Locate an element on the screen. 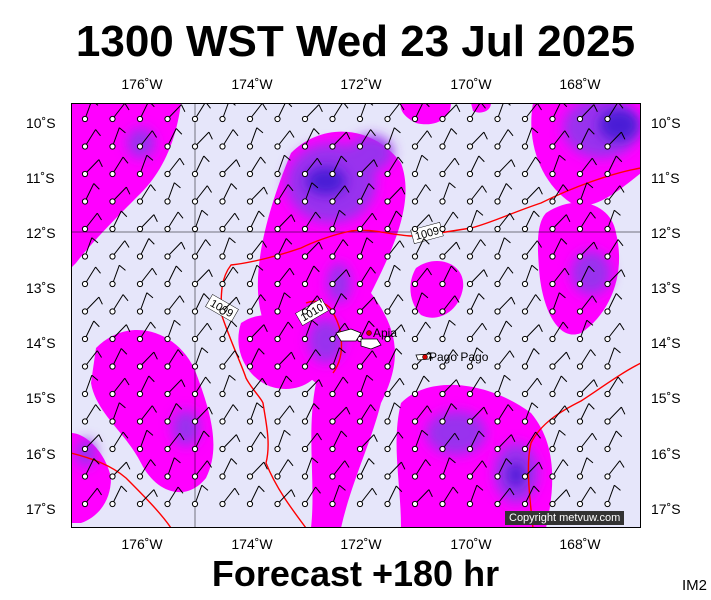  lat-label-right: 12˚S is located at coordinates (666, 233).